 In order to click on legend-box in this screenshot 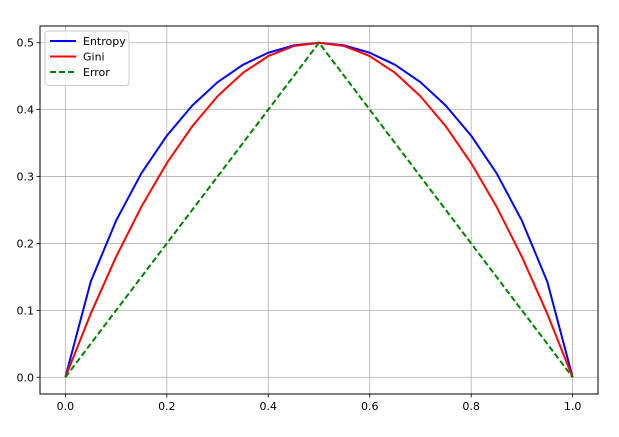, I will do `click(87, 58)`.